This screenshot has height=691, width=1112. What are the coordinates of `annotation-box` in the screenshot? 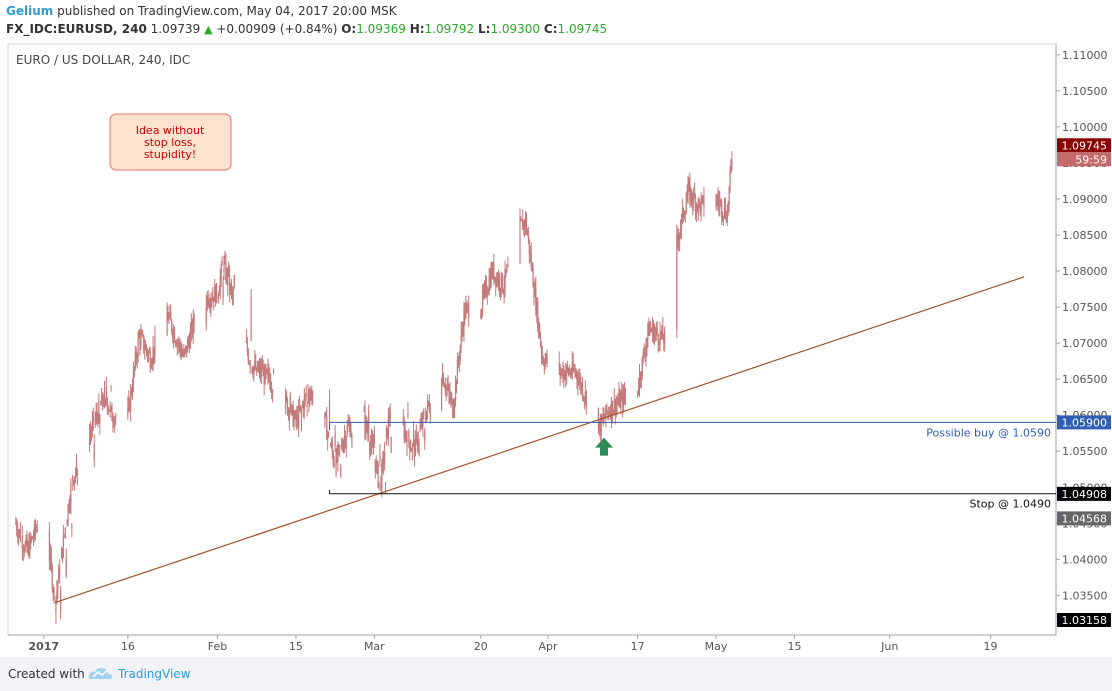 It's located at (170, 142).